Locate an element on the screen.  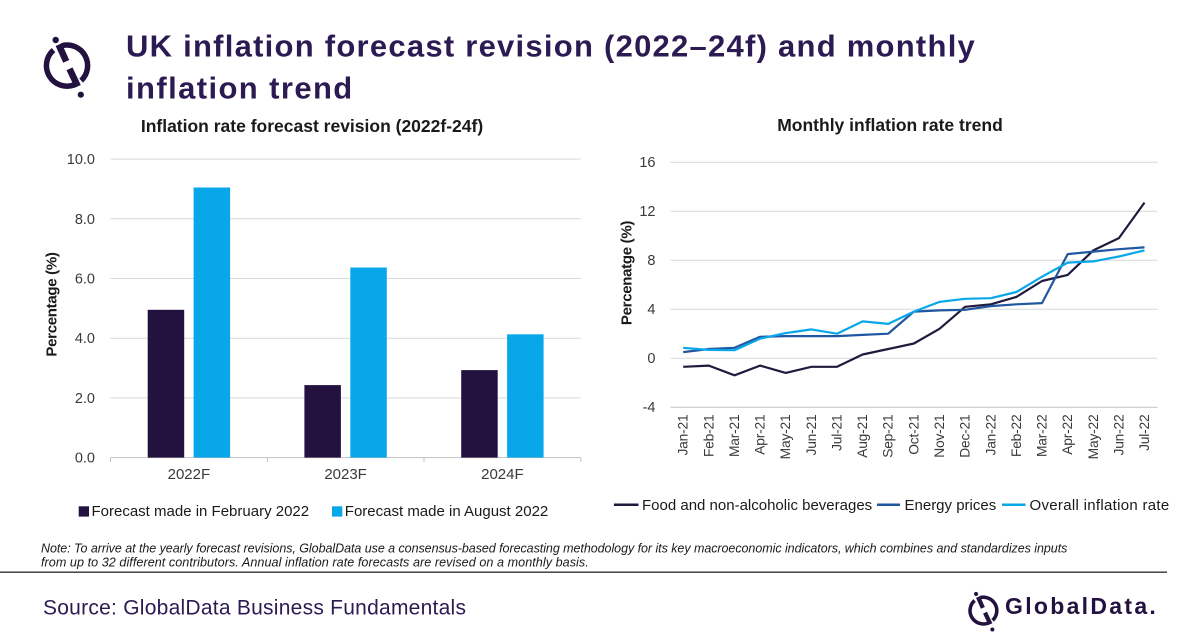
svg-text: Overall inflation rate is located at coordinates (1100, 505).